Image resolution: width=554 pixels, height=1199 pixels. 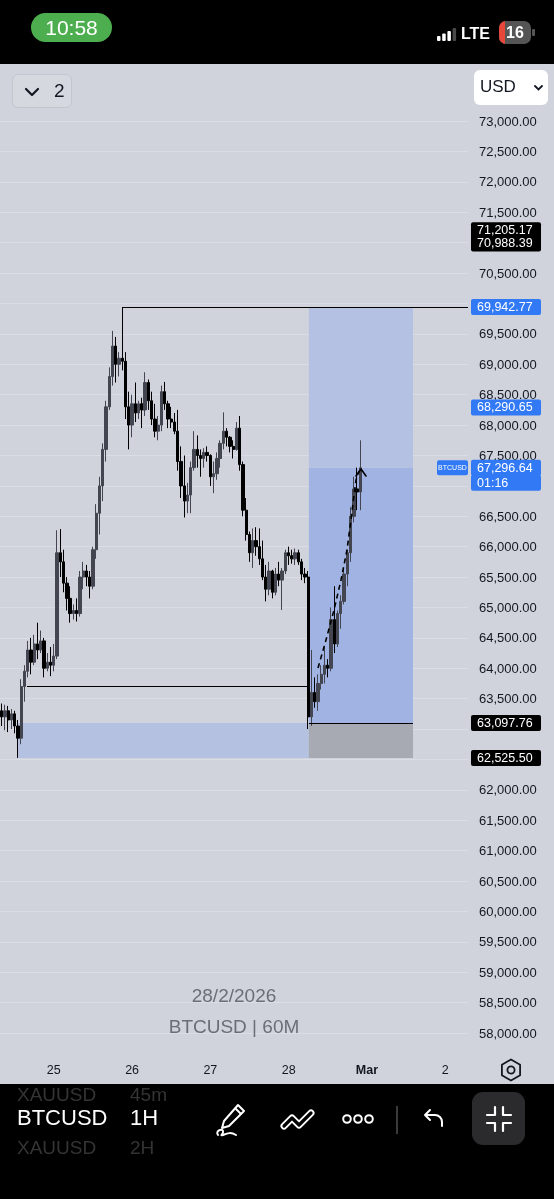 I want to click on y-tick-label: 59,500.00, so click(x=508, y=942).